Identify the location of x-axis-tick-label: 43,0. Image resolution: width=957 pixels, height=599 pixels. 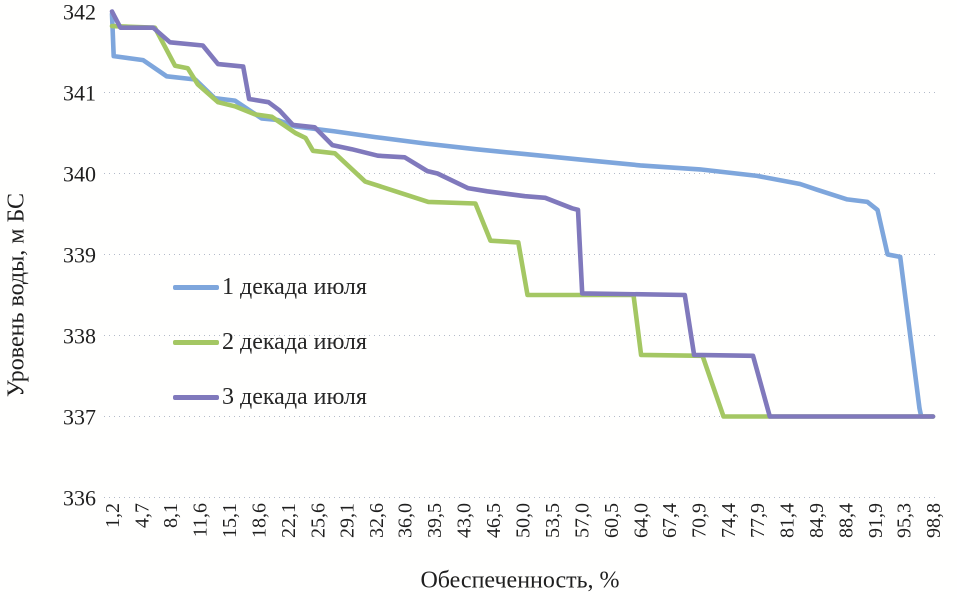
(465, 520).